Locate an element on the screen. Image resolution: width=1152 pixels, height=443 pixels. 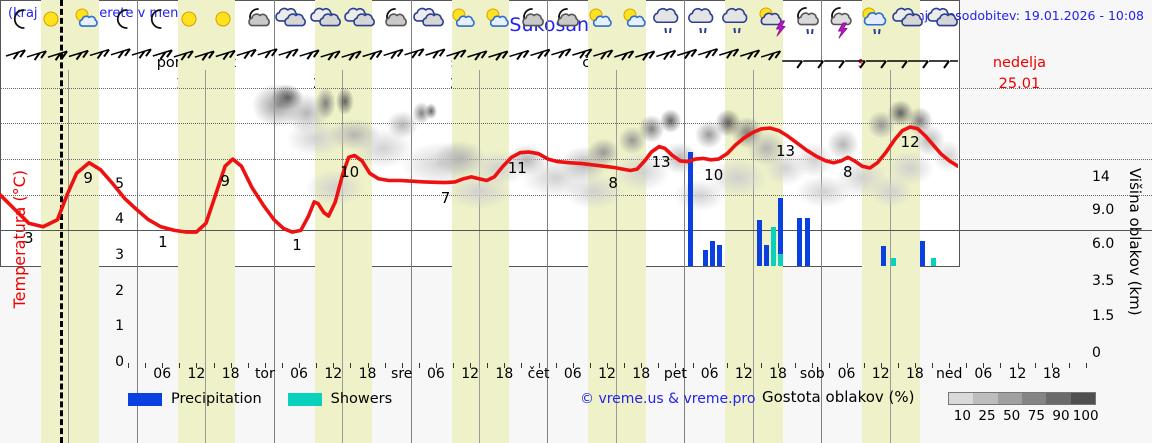
cloud-density-tick: 10 is located at coordinates (962, 416).